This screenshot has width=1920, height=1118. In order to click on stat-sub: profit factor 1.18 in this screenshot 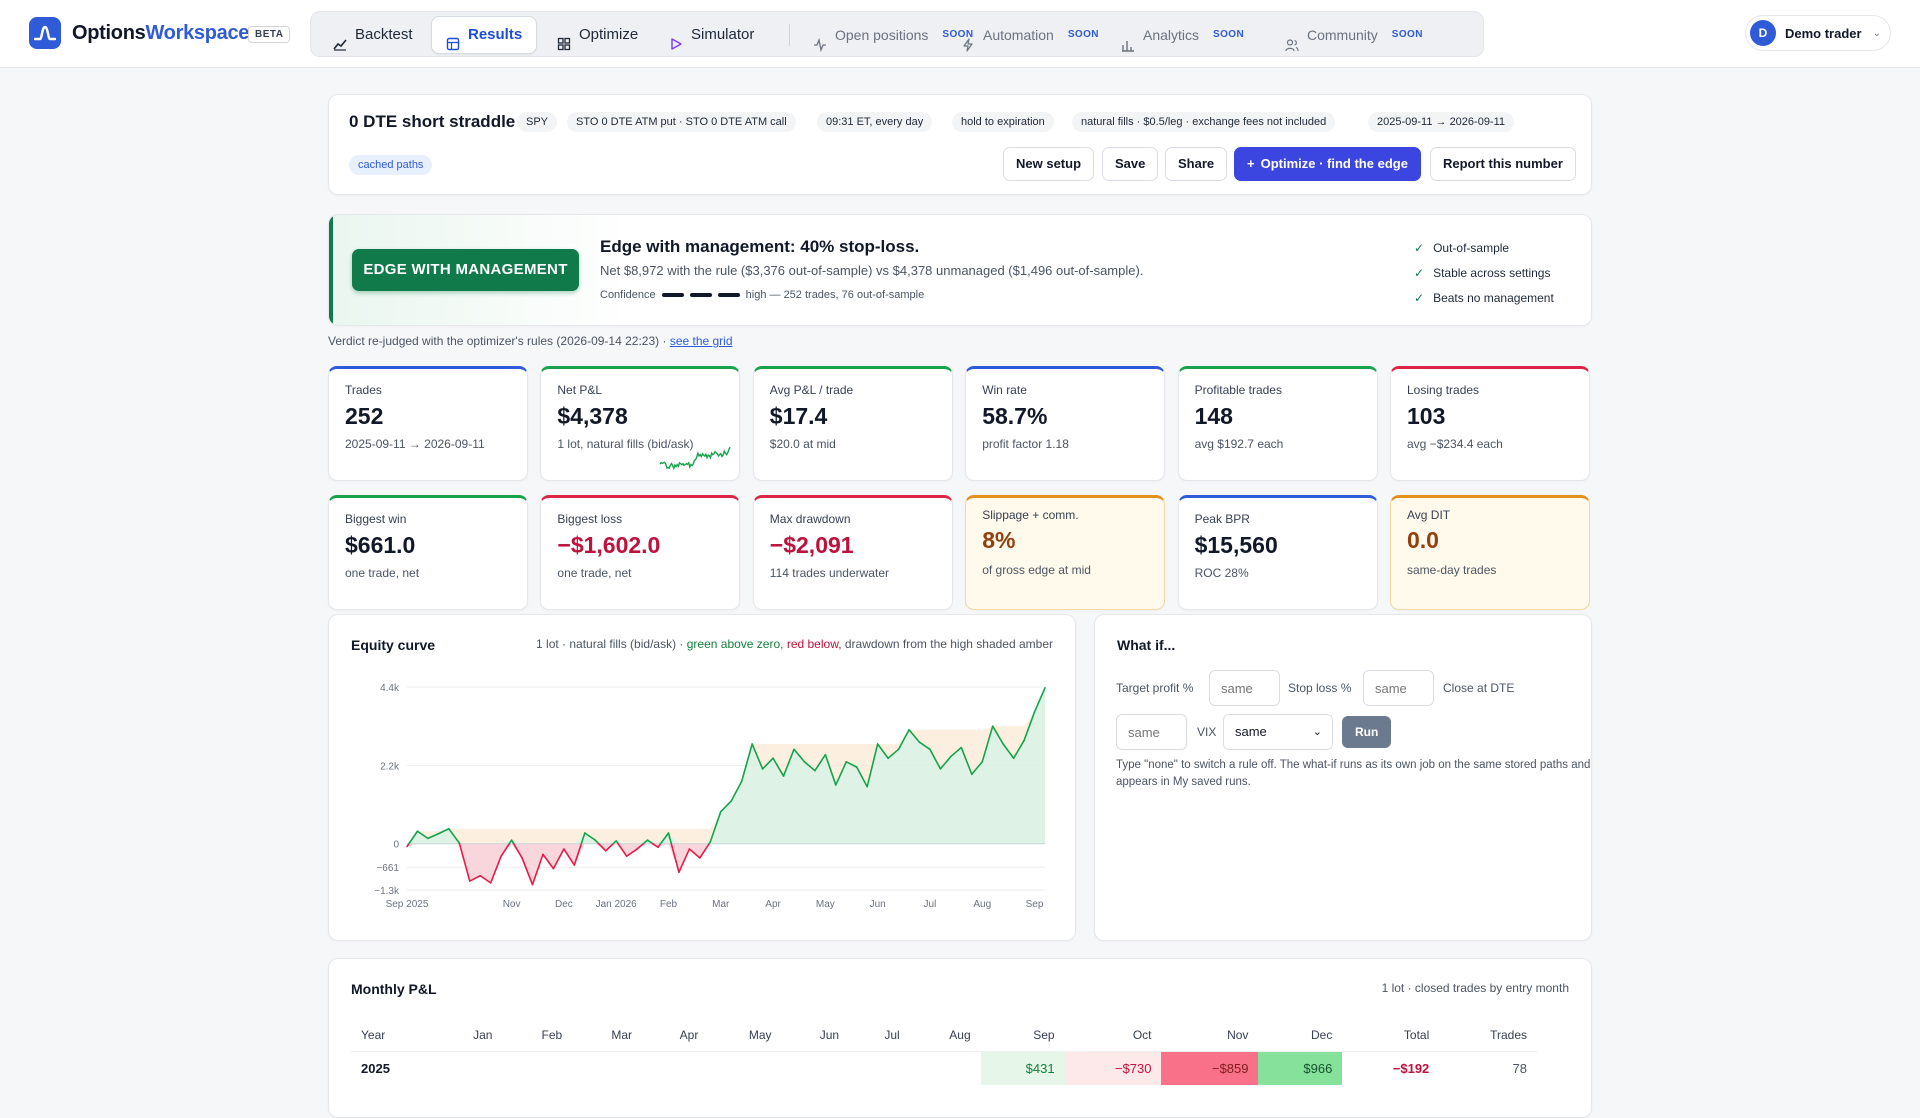, I will do `click(1067, 444)`.